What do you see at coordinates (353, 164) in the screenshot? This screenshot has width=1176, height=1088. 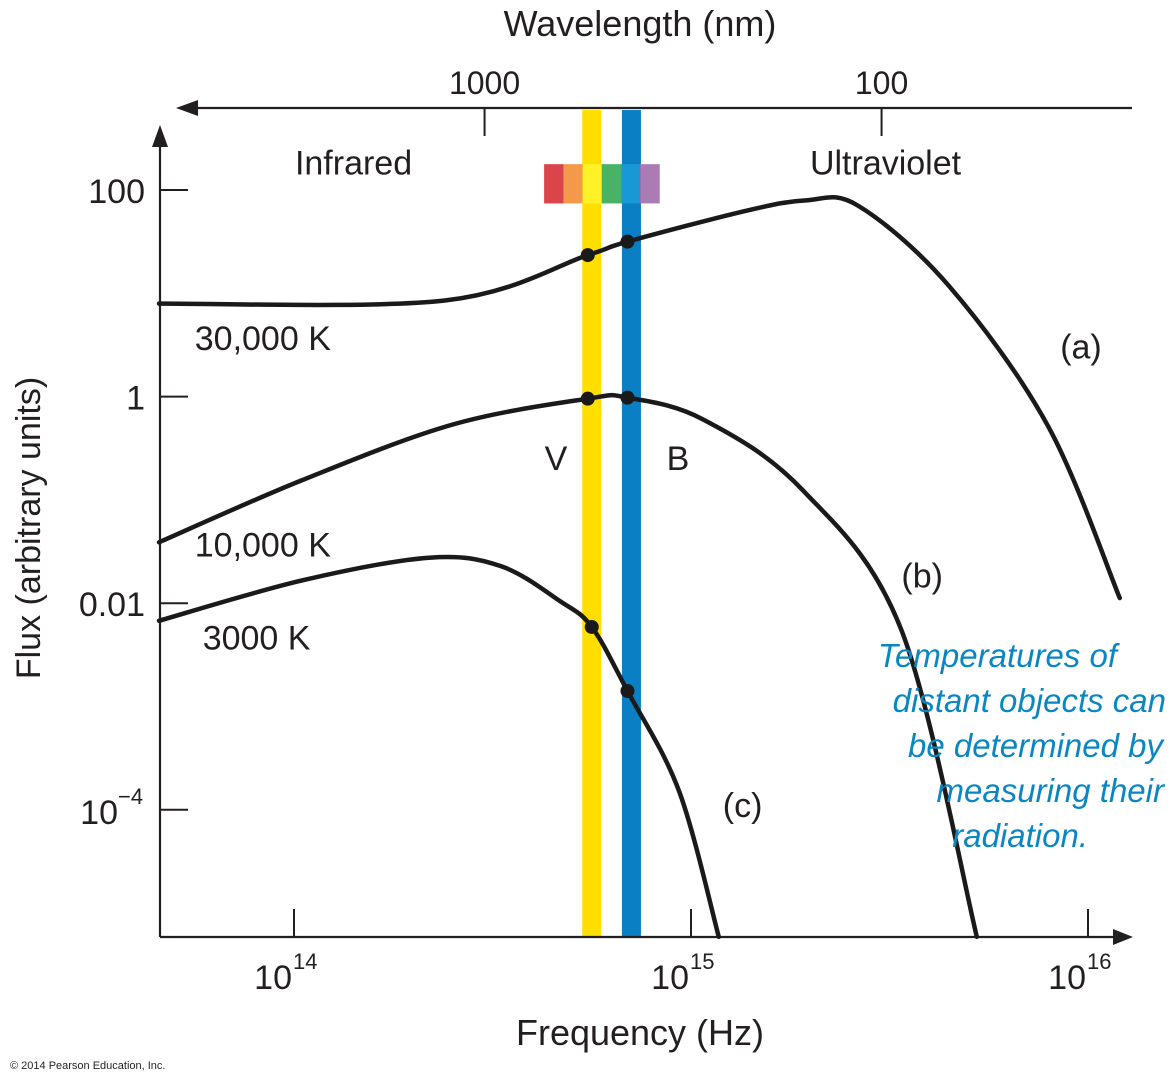 I see `region-label: Infrared` at bounding box center [353, 164].